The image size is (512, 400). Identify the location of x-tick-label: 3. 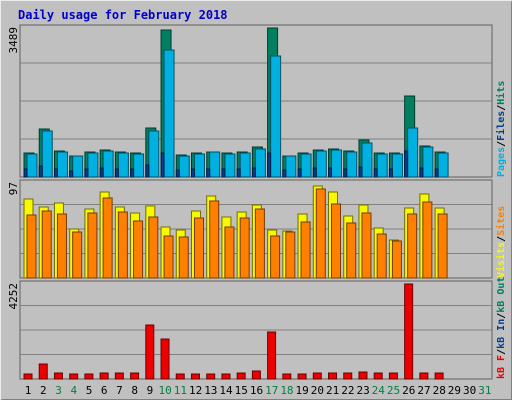
(58, 390).